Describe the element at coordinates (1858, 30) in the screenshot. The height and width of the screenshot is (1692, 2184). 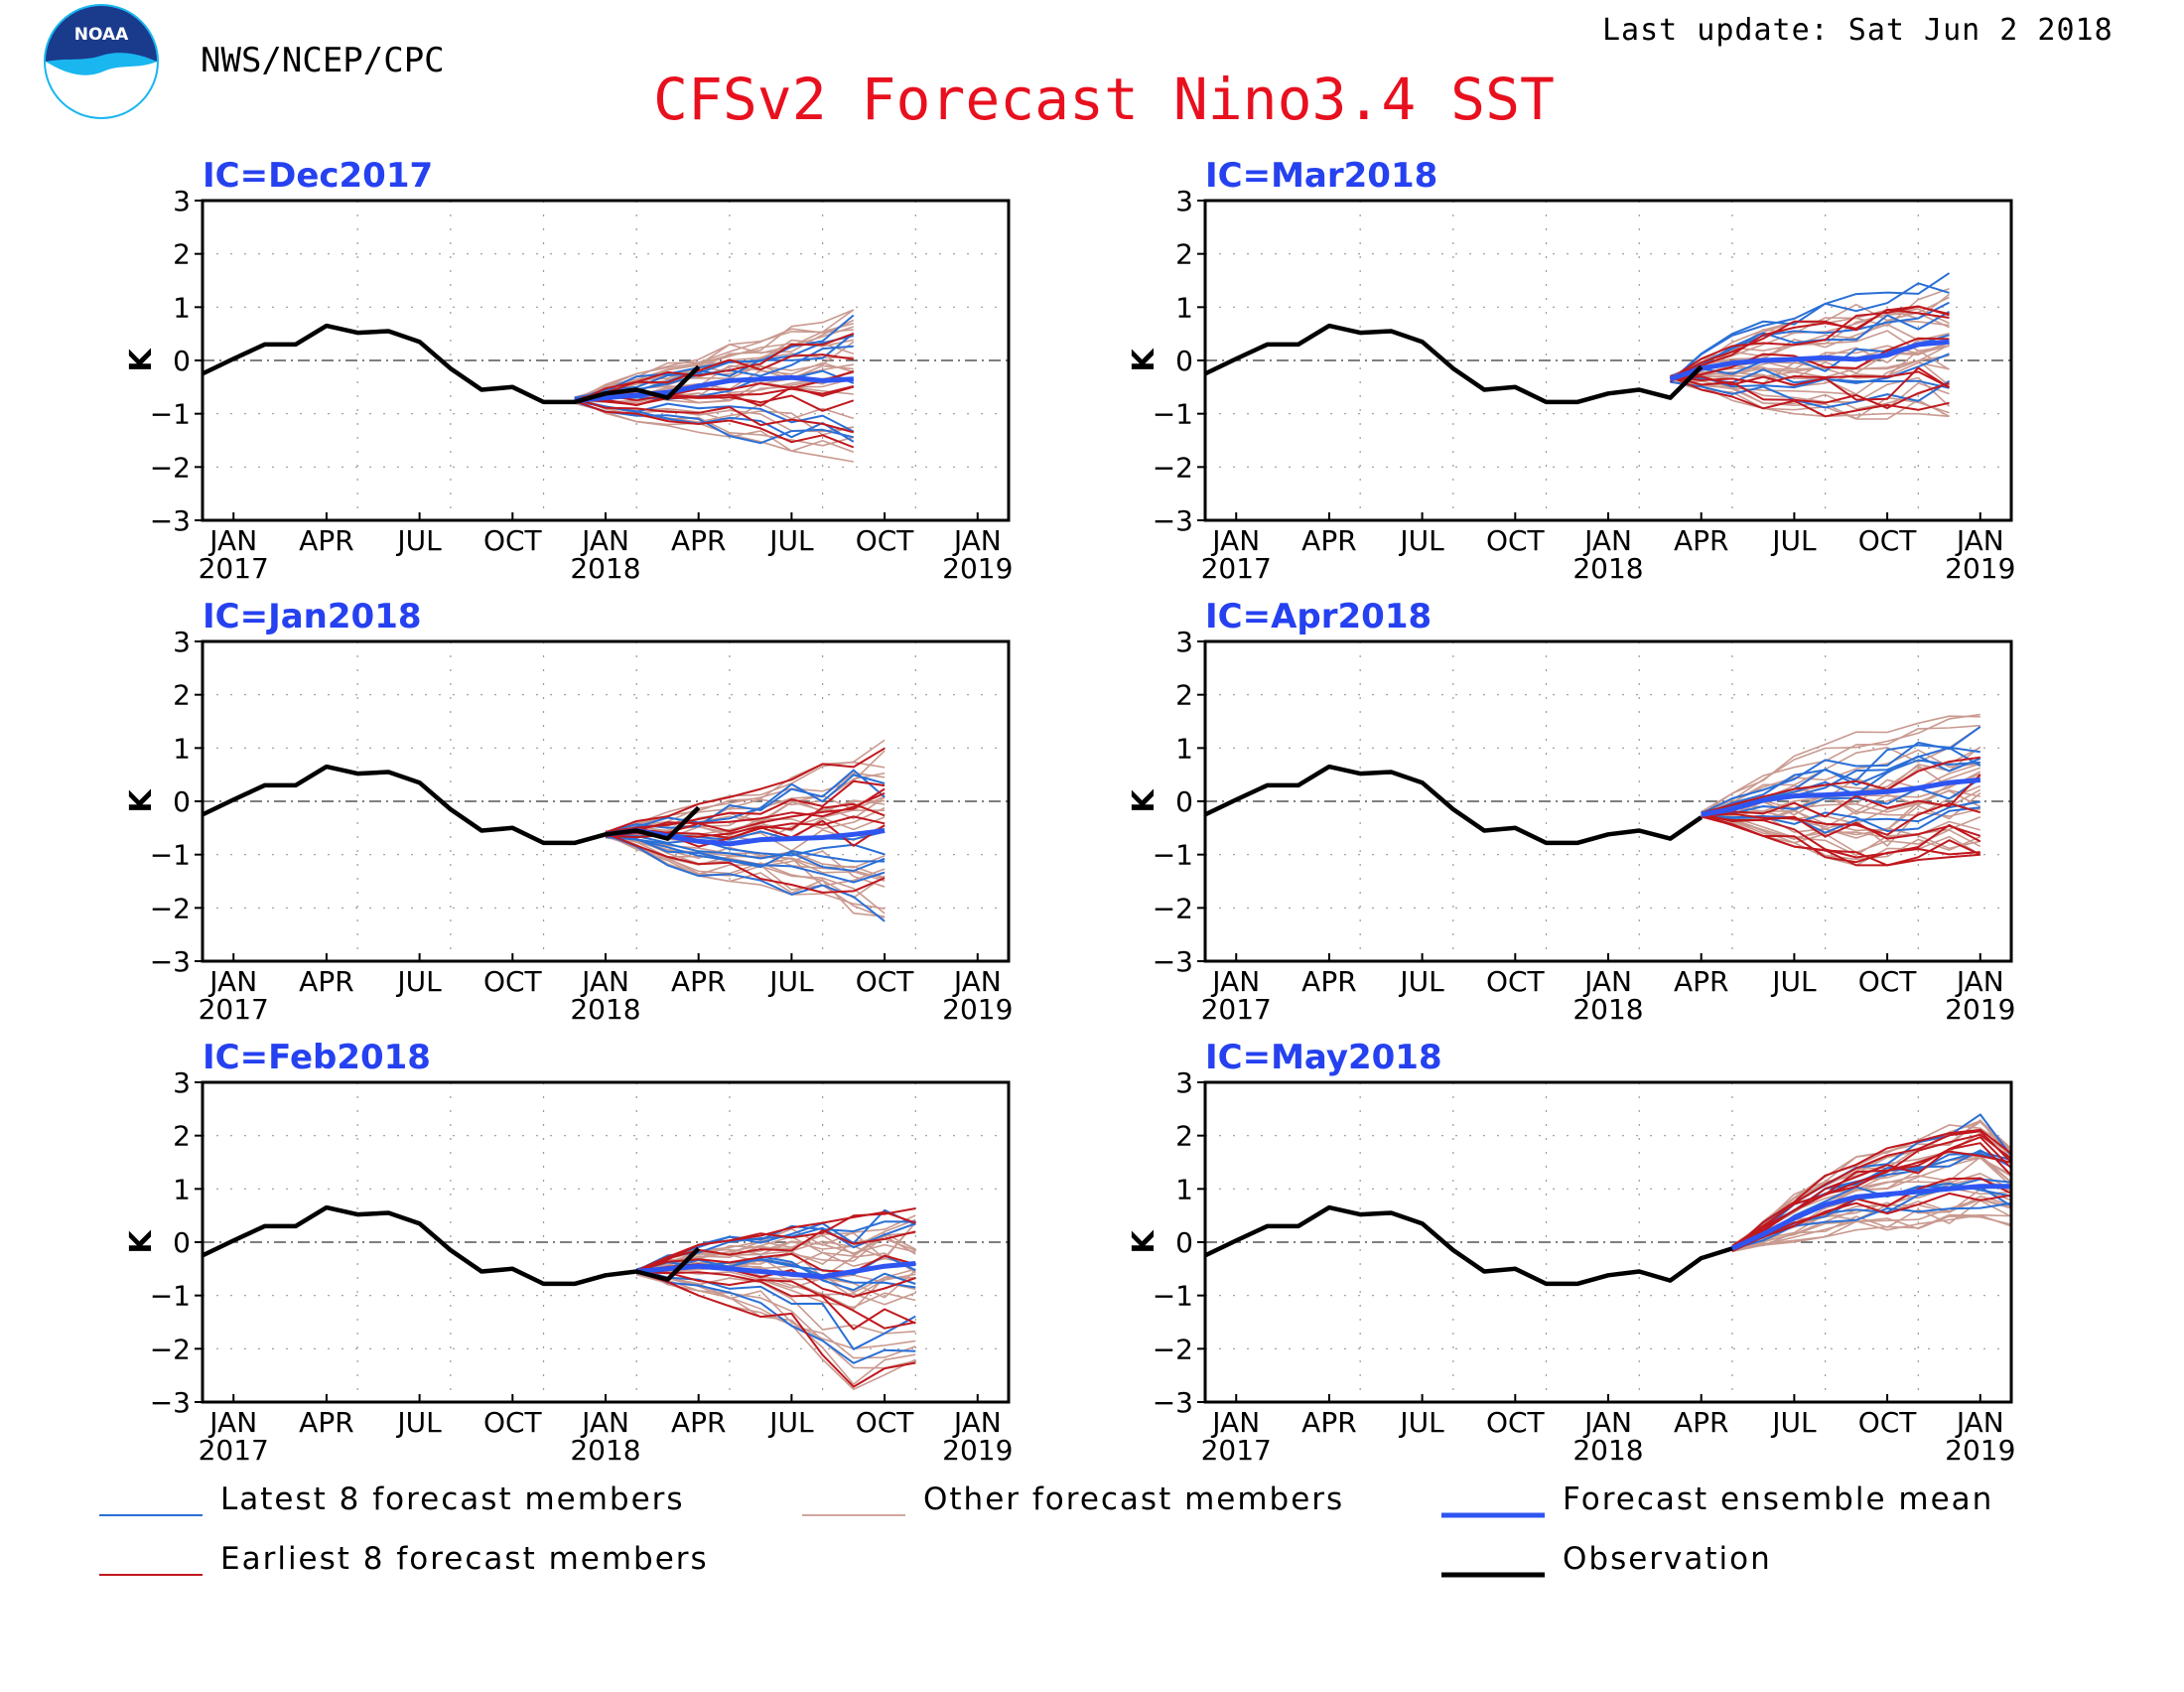
I see `last-update: Last update: Sat Jun 2 2018` at that location.